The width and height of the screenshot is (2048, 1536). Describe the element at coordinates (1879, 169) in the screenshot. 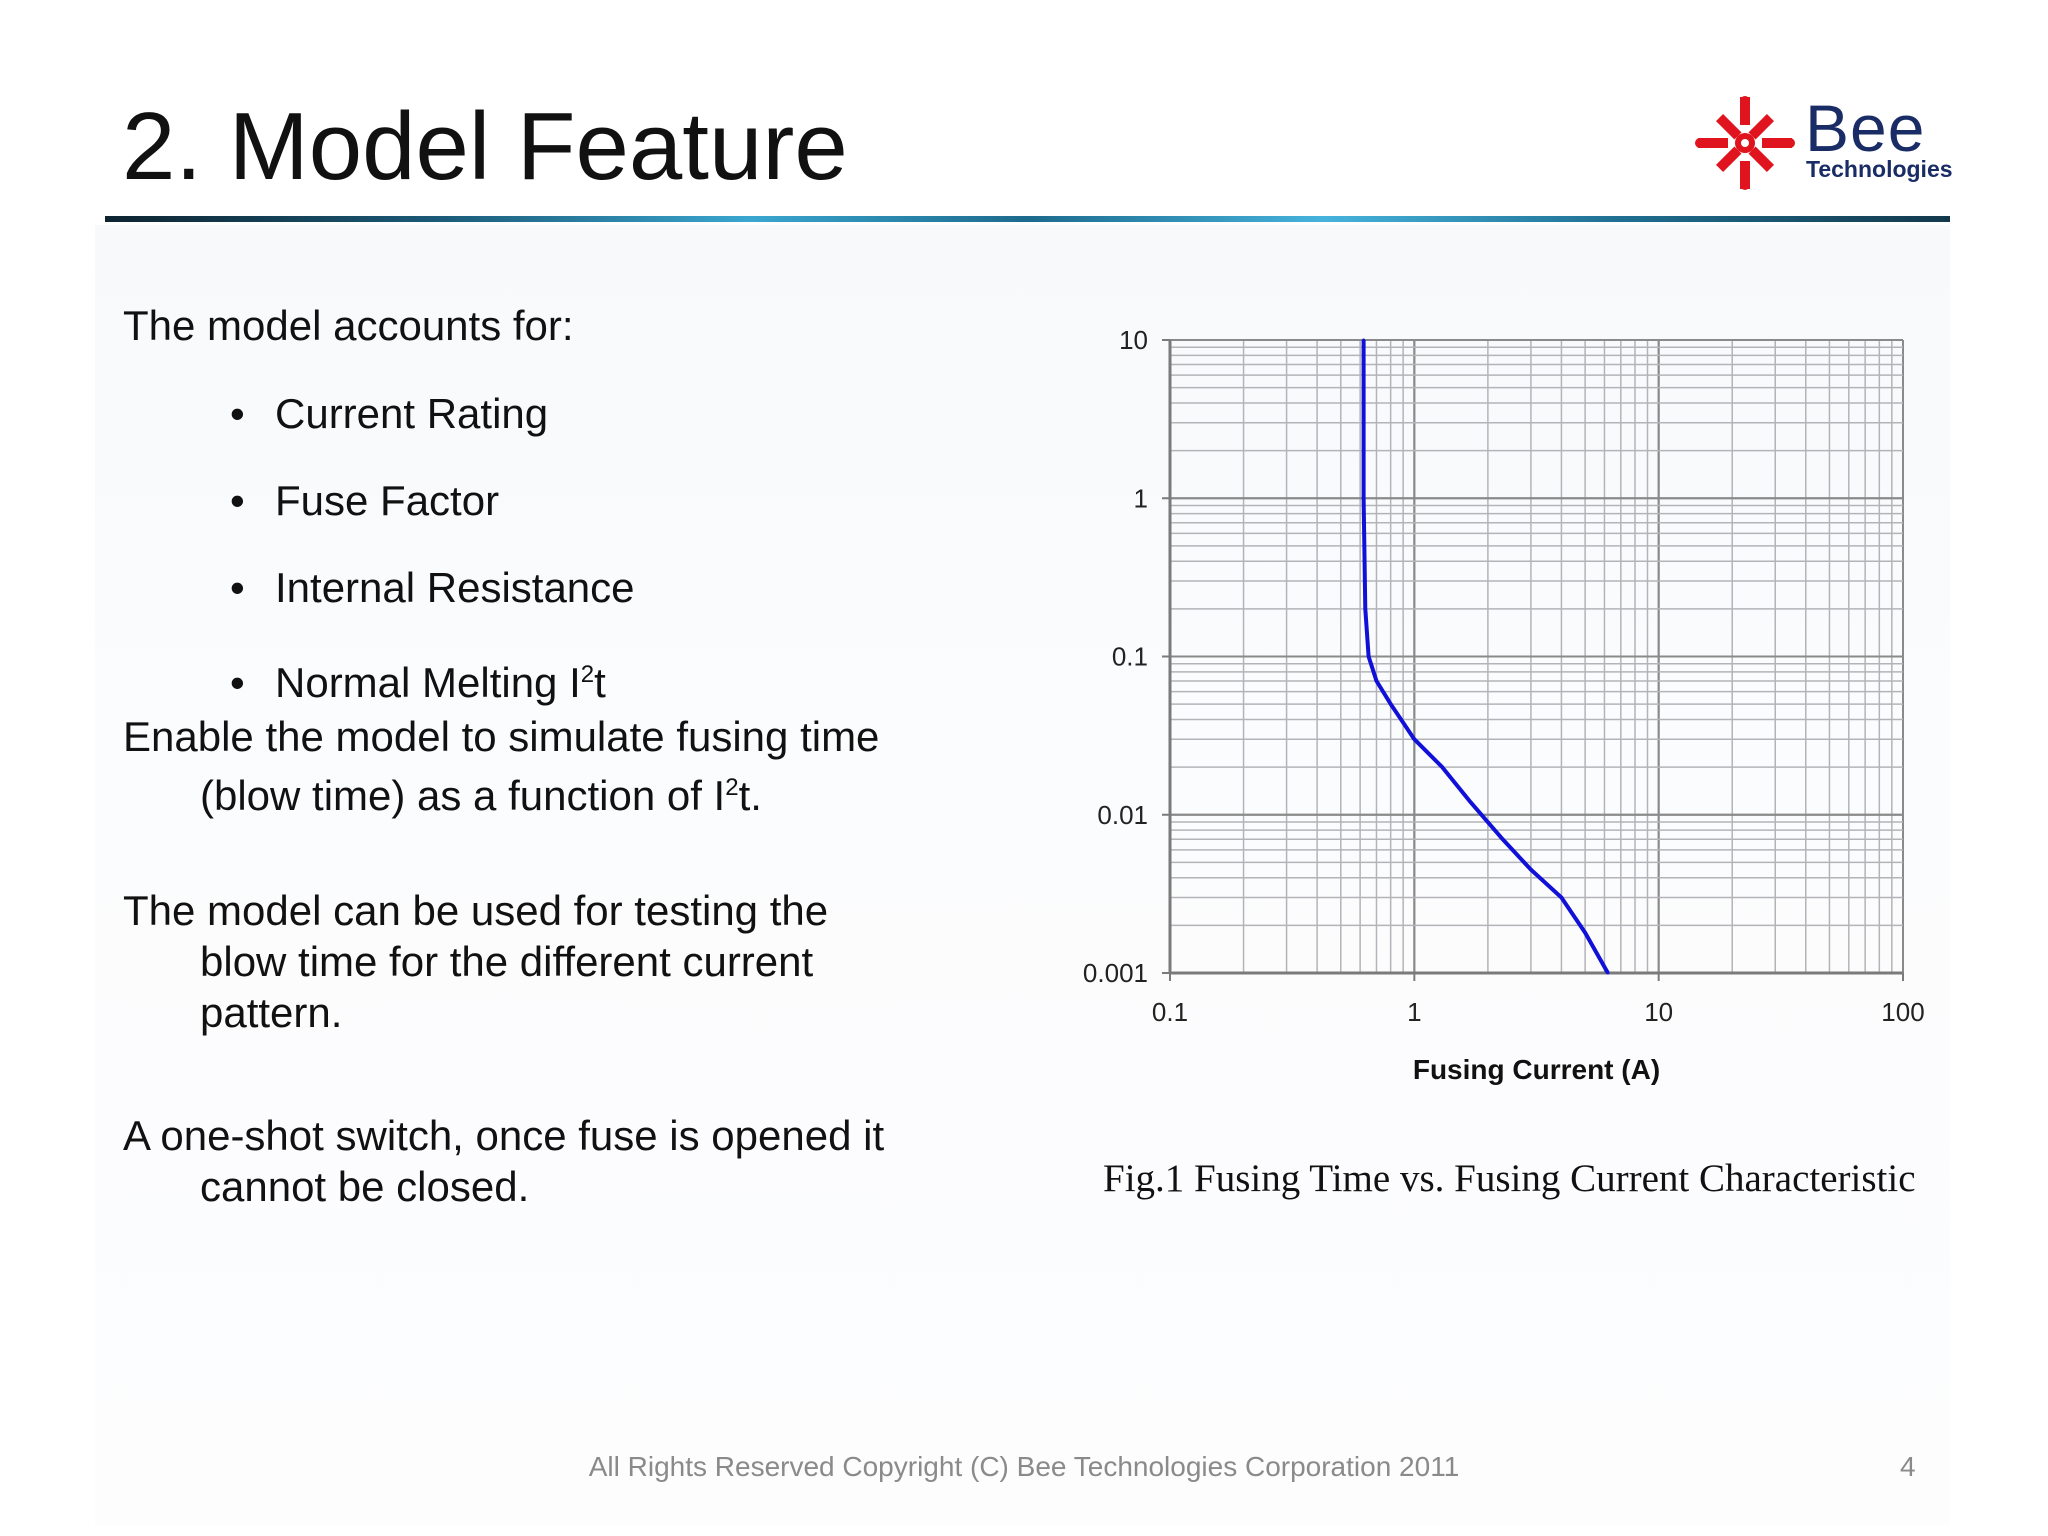

I see `logo-subtitle: Technologies` at that location.